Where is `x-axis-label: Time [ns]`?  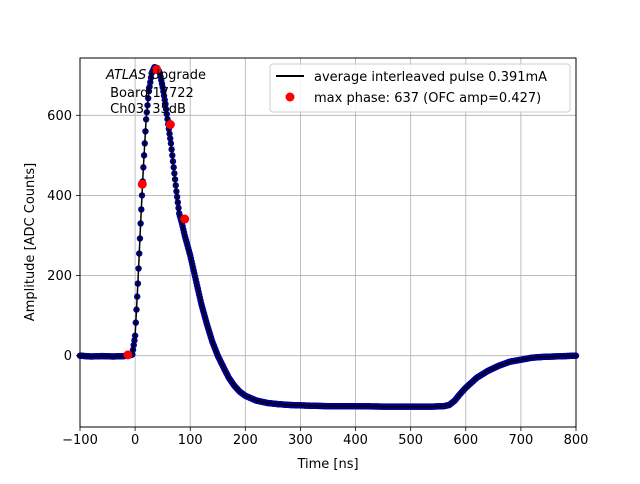 x-axis-label: Time [ns] is located at coordinates (327, 464).